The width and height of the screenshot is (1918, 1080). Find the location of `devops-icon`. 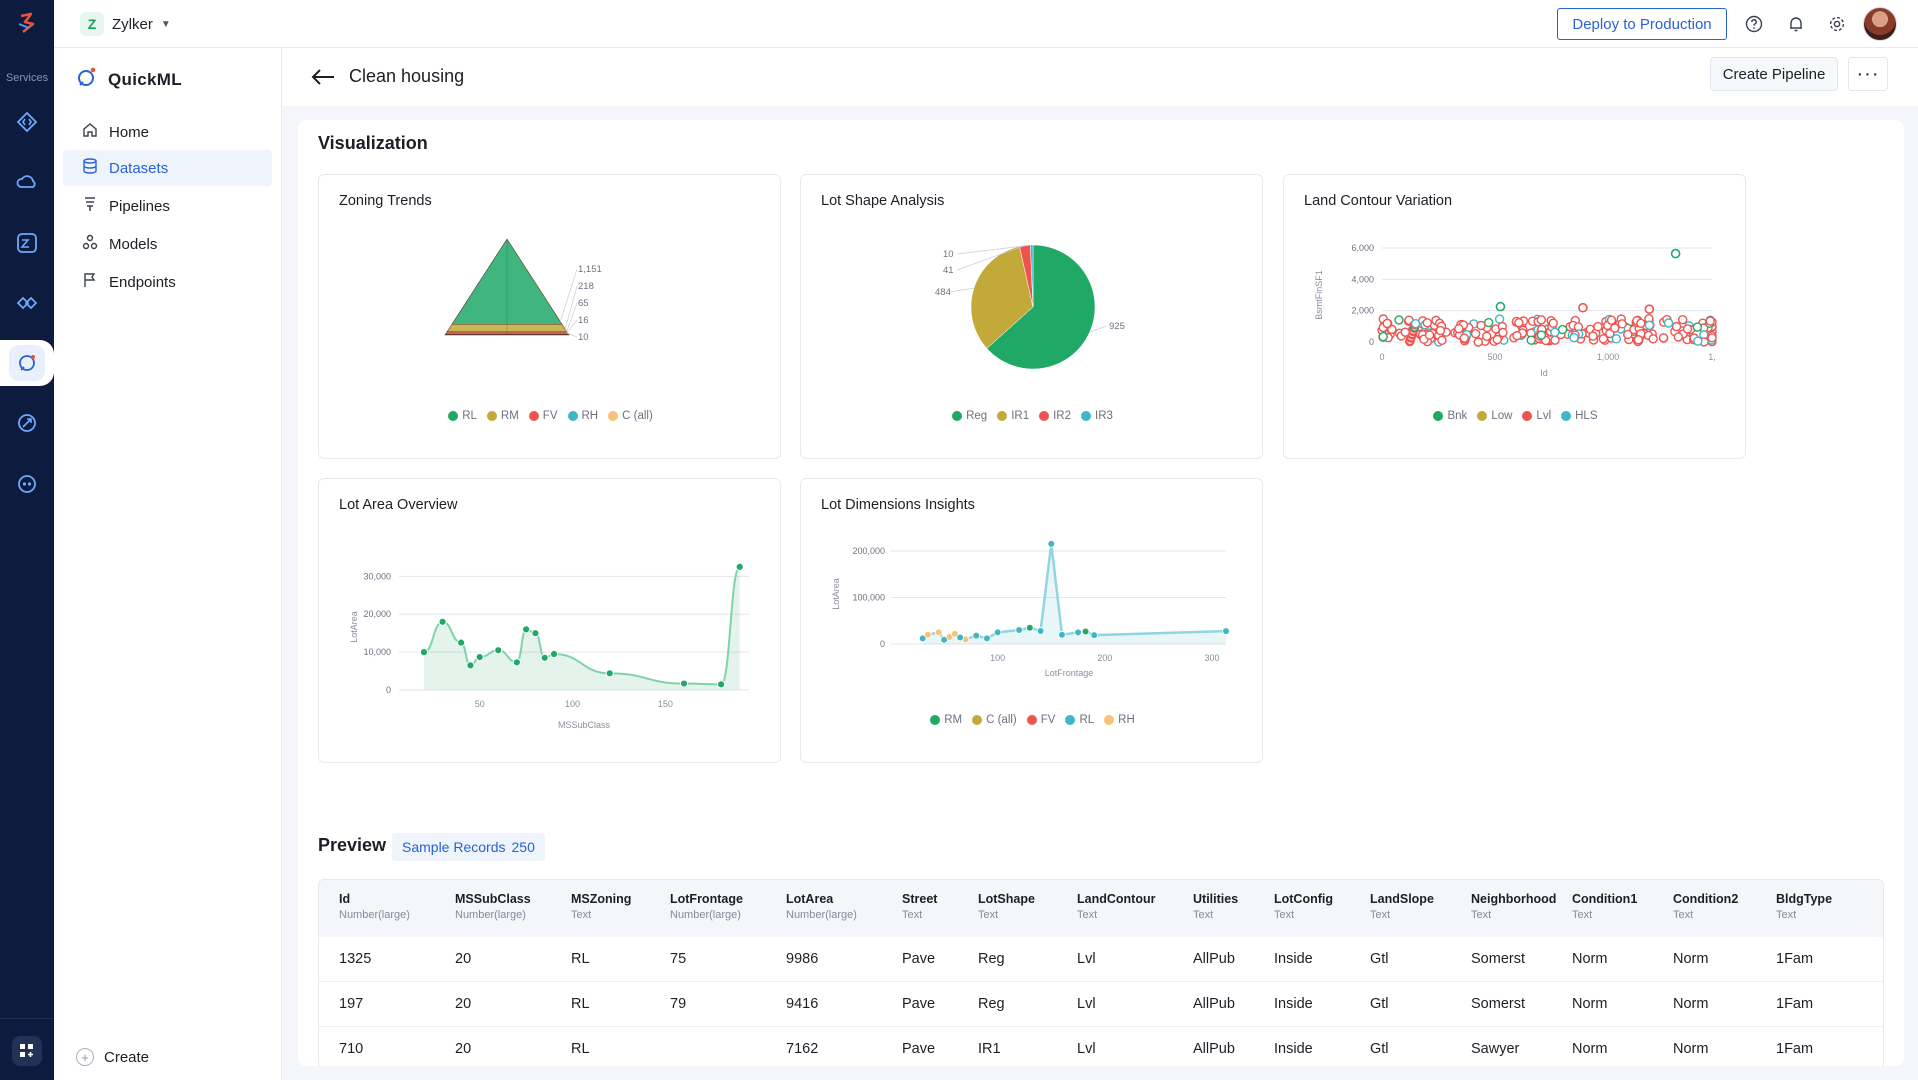

devops-icon is located at coordinates (27, 423).